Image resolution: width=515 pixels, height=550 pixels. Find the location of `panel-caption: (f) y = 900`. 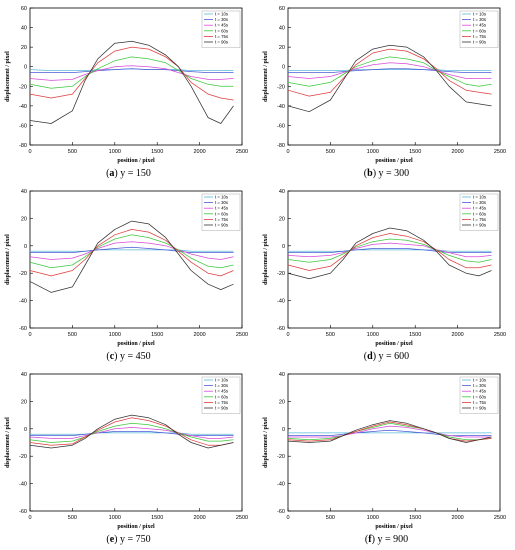

panel-caption: (f) y = 900 is located at coordinates (386, 539).